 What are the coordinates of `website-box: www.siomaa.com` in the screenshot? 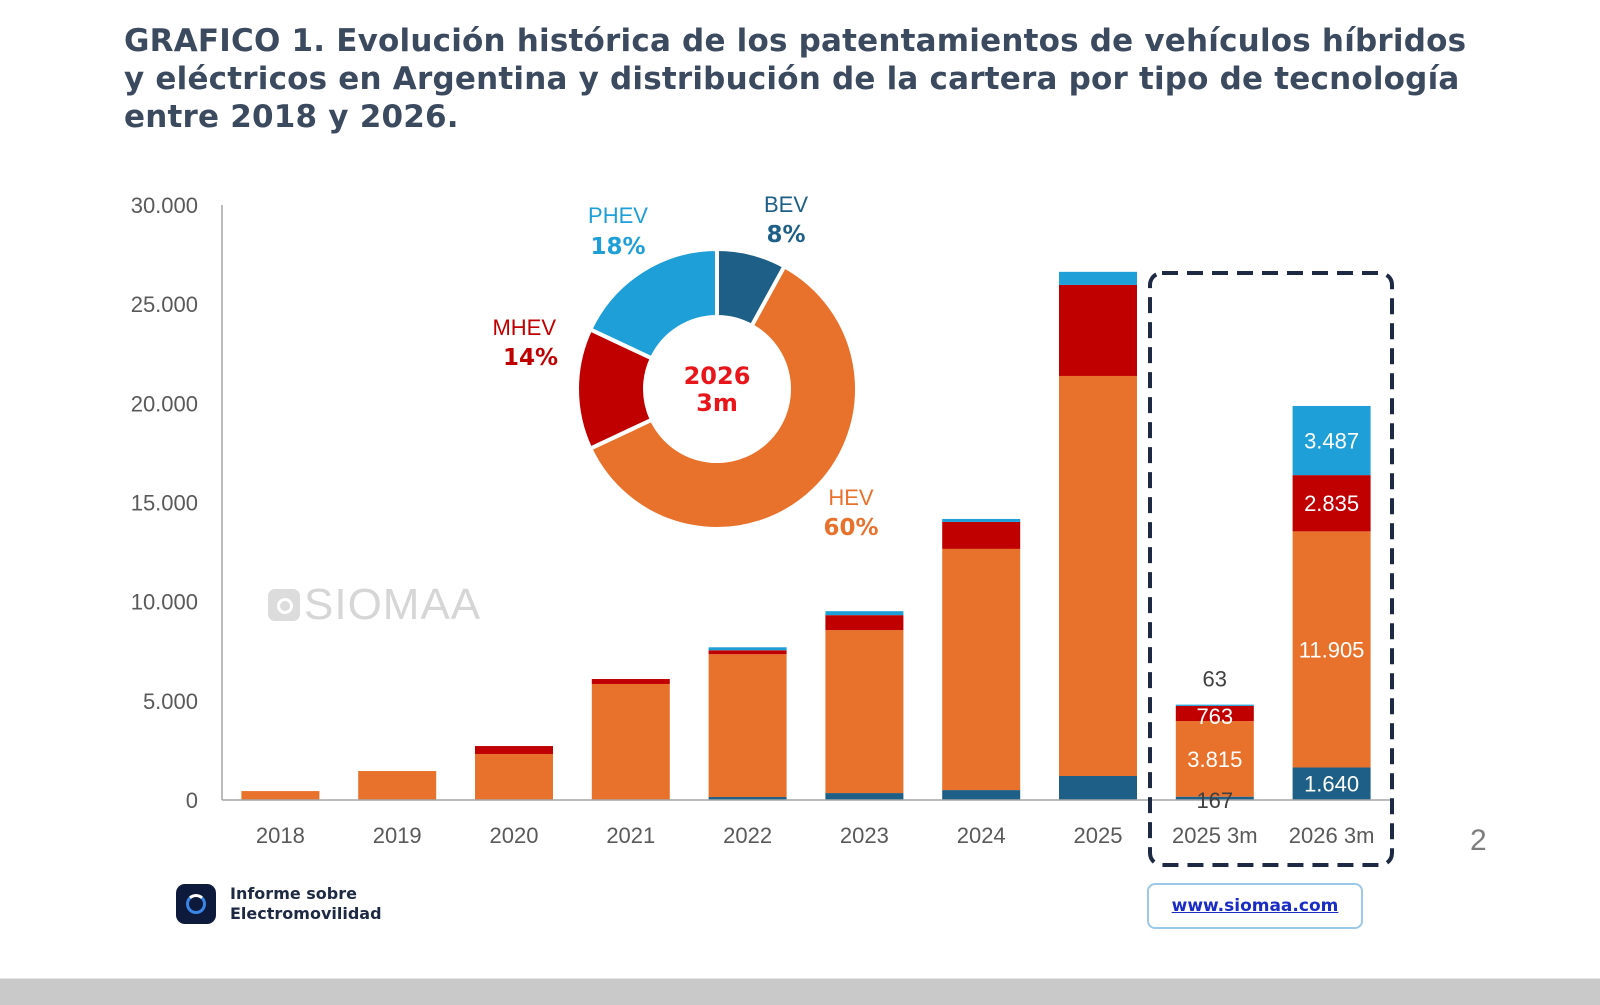 It's located at (1255, 906).